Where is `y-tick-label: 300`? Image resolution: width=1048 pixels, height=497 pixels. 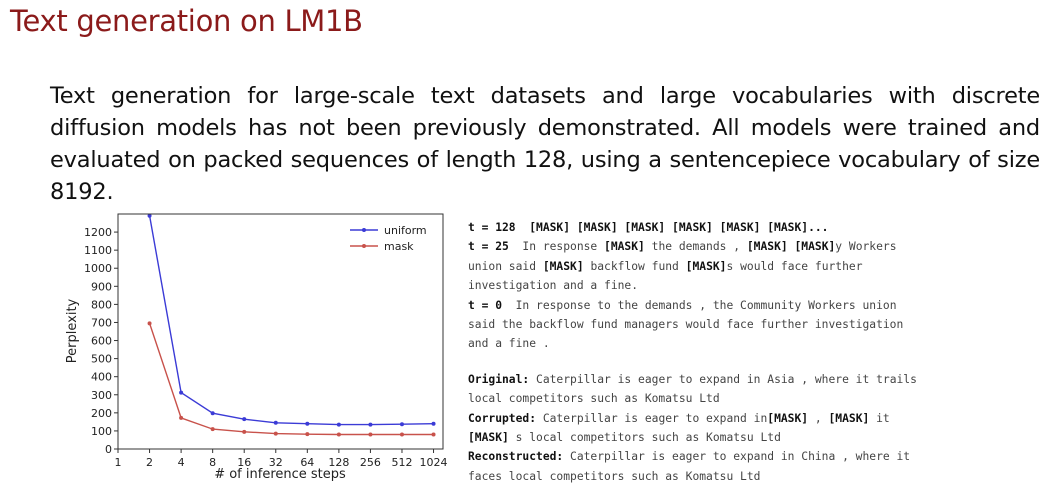
y-tick-label: 300 is located at coordinates (101, 395).